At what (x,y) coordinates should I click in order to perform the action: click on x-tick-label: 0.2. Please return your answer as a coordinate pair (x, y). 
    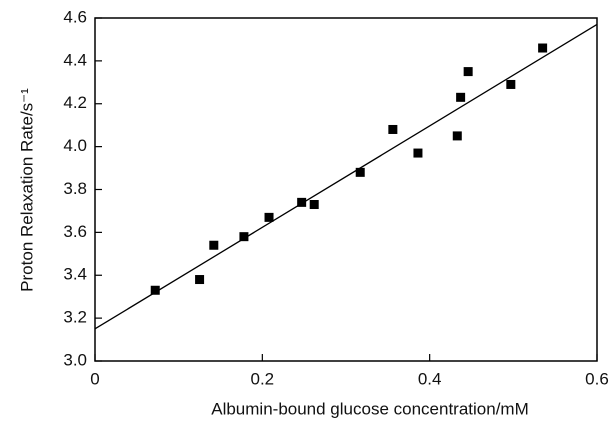
    Looking at the image, I should click on (263, 378).